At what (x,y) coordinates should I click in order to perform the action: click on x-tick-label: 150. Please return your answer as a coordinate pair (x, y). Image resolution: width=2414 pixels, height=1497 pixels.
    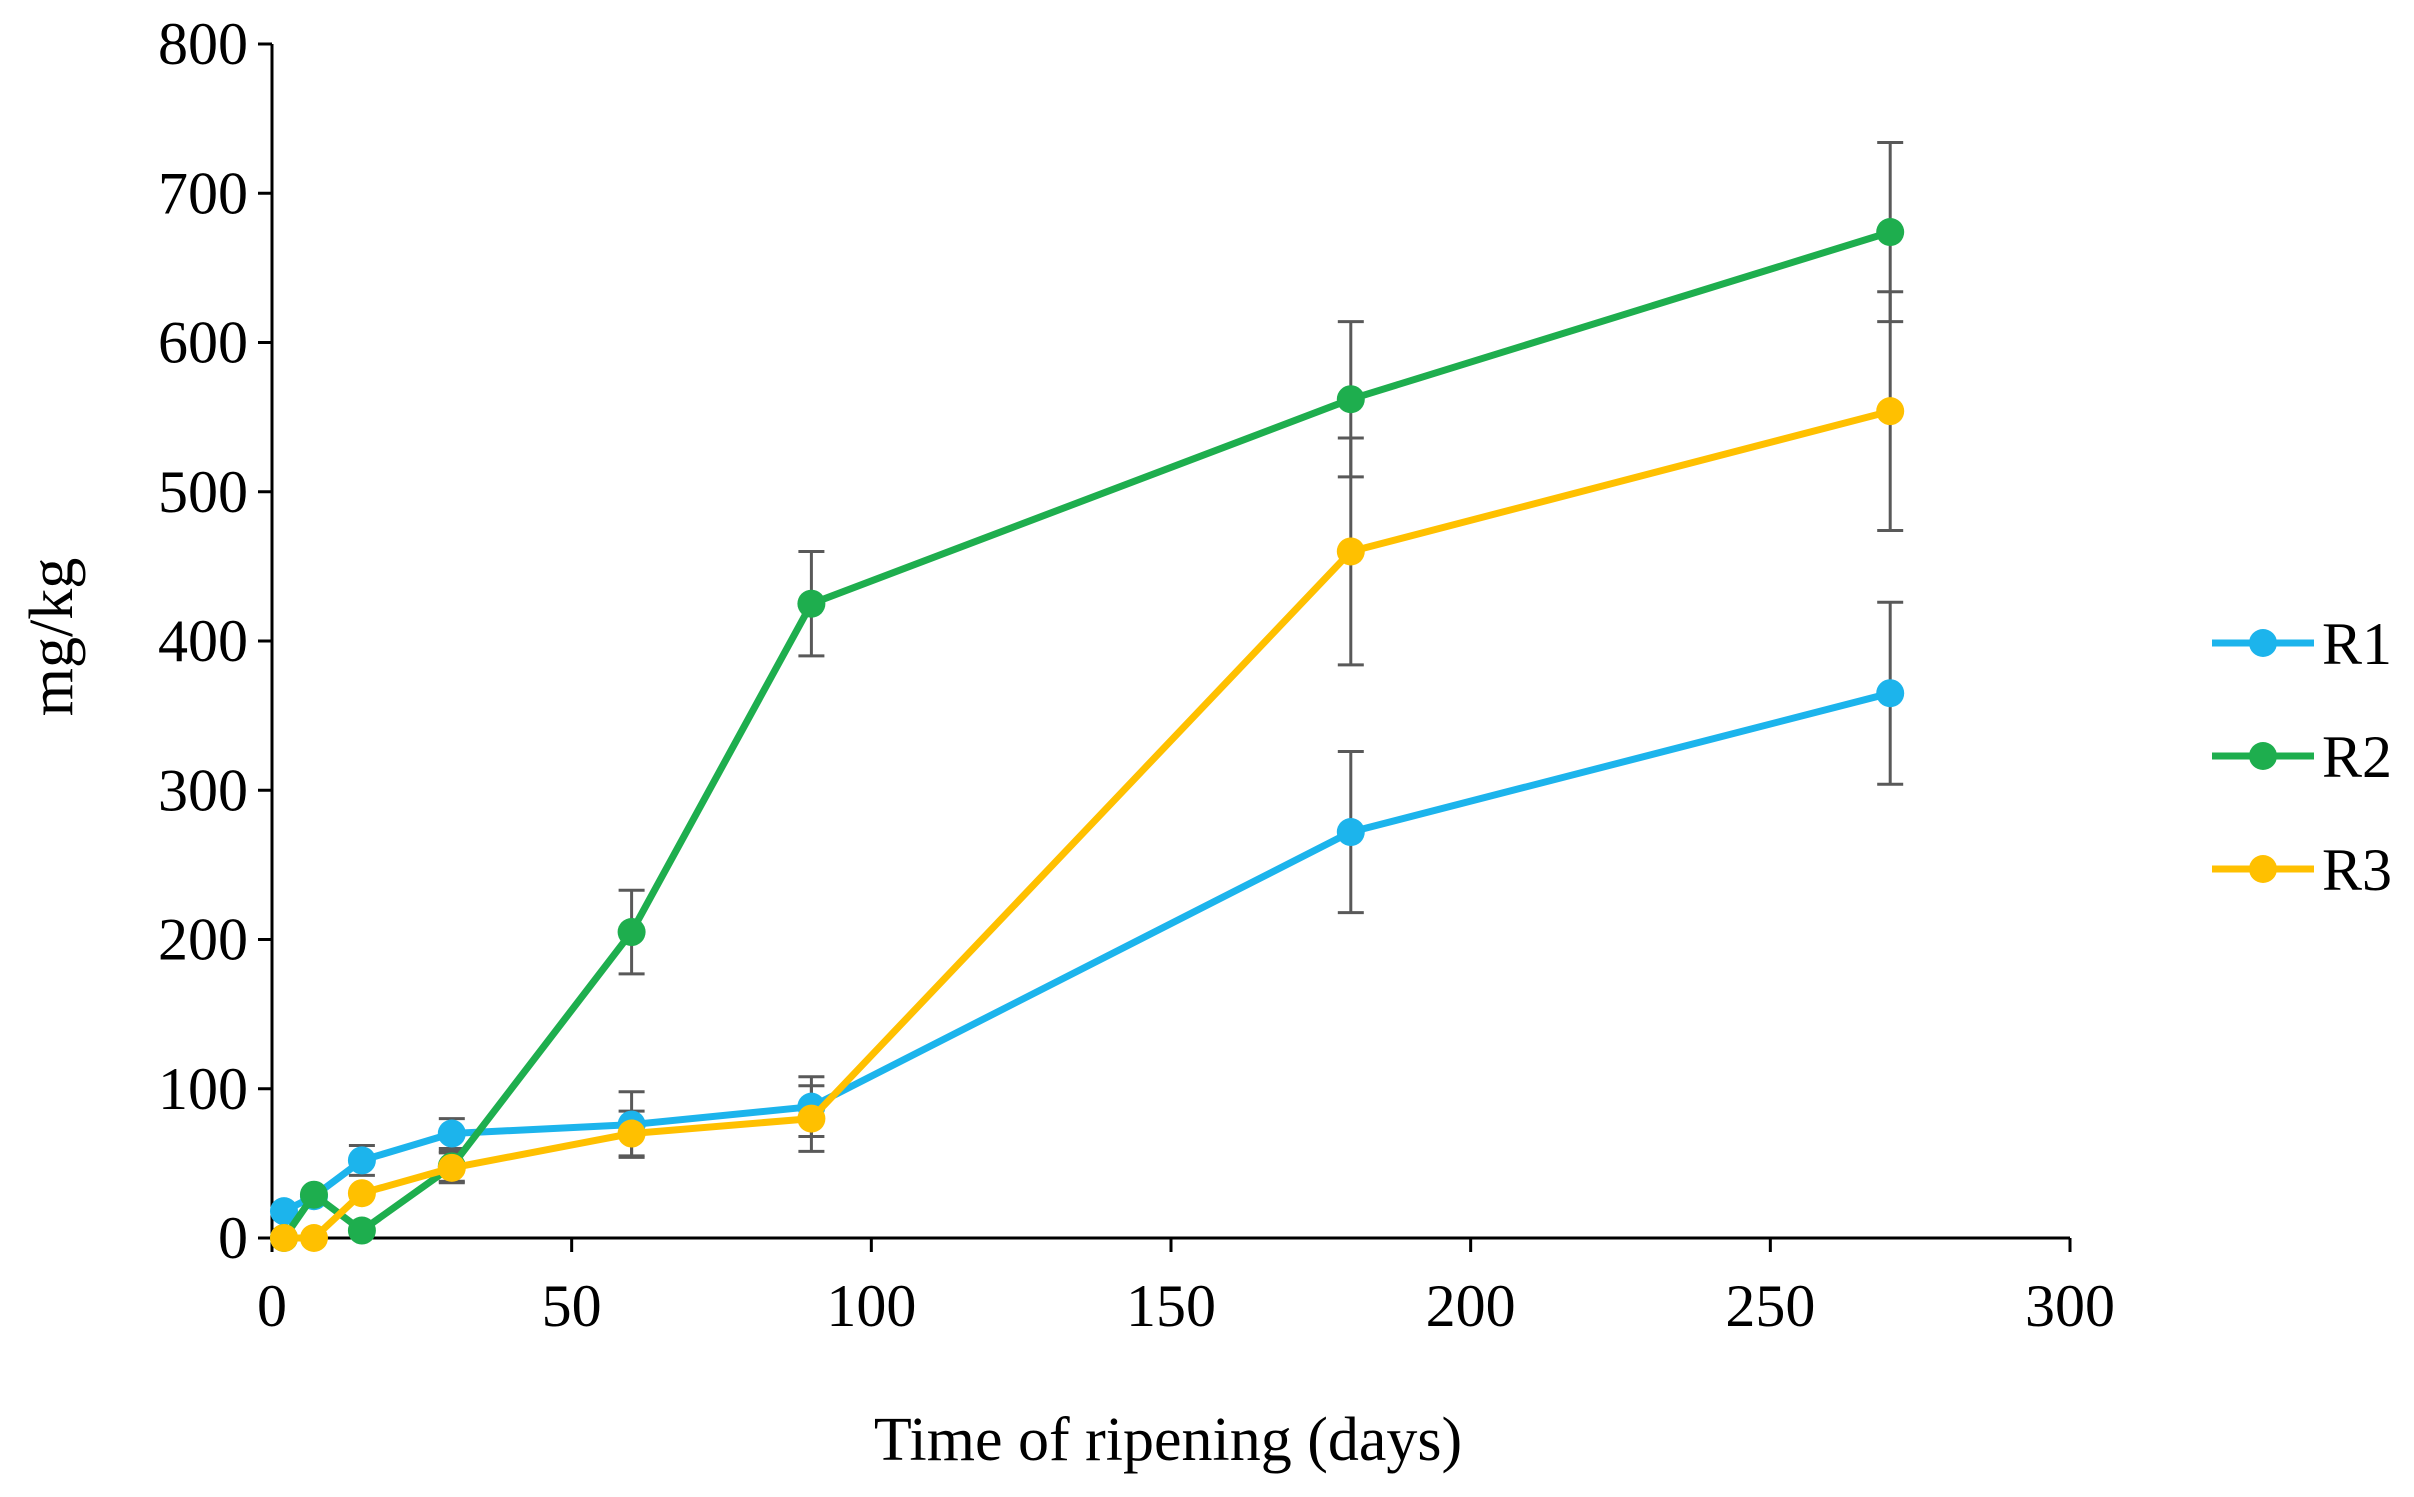
    Looking at the image, I should click on (1171, 1306).